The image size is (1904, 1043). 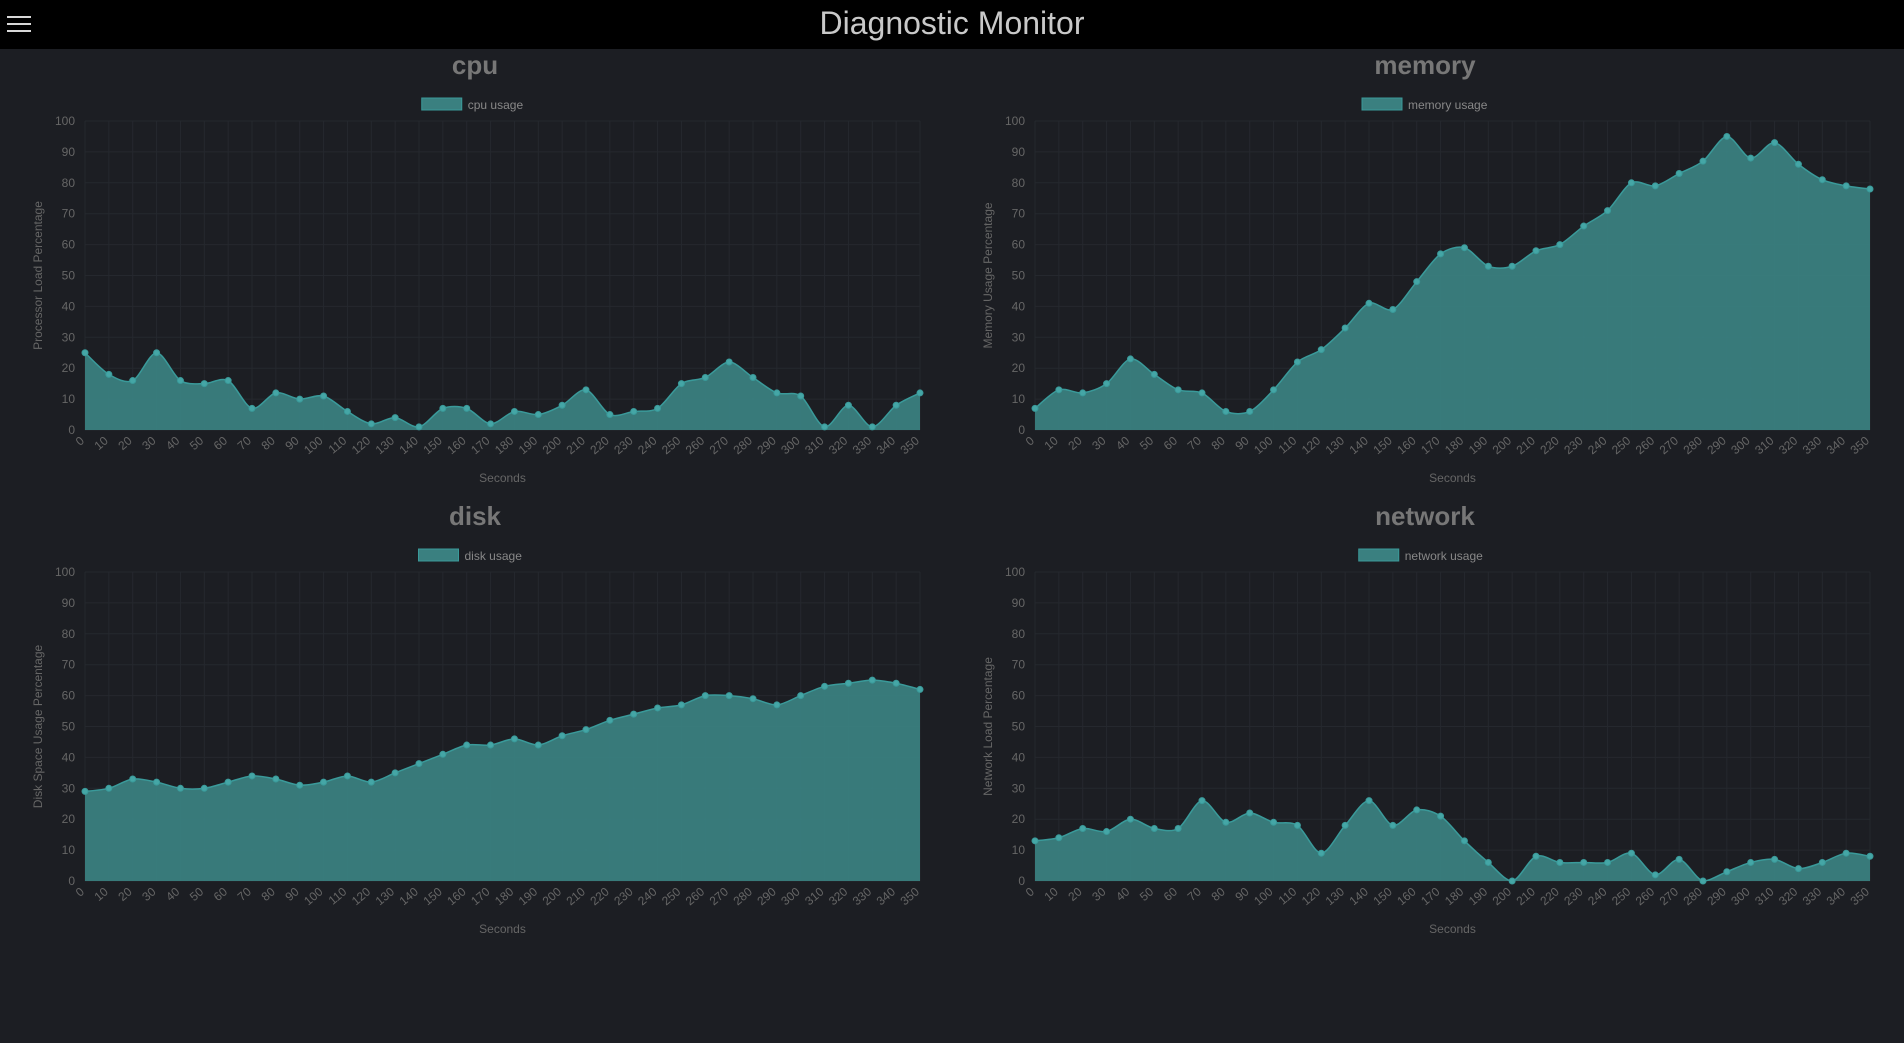 I want to click on legend: cpu usage, so click(x=472, y=104).